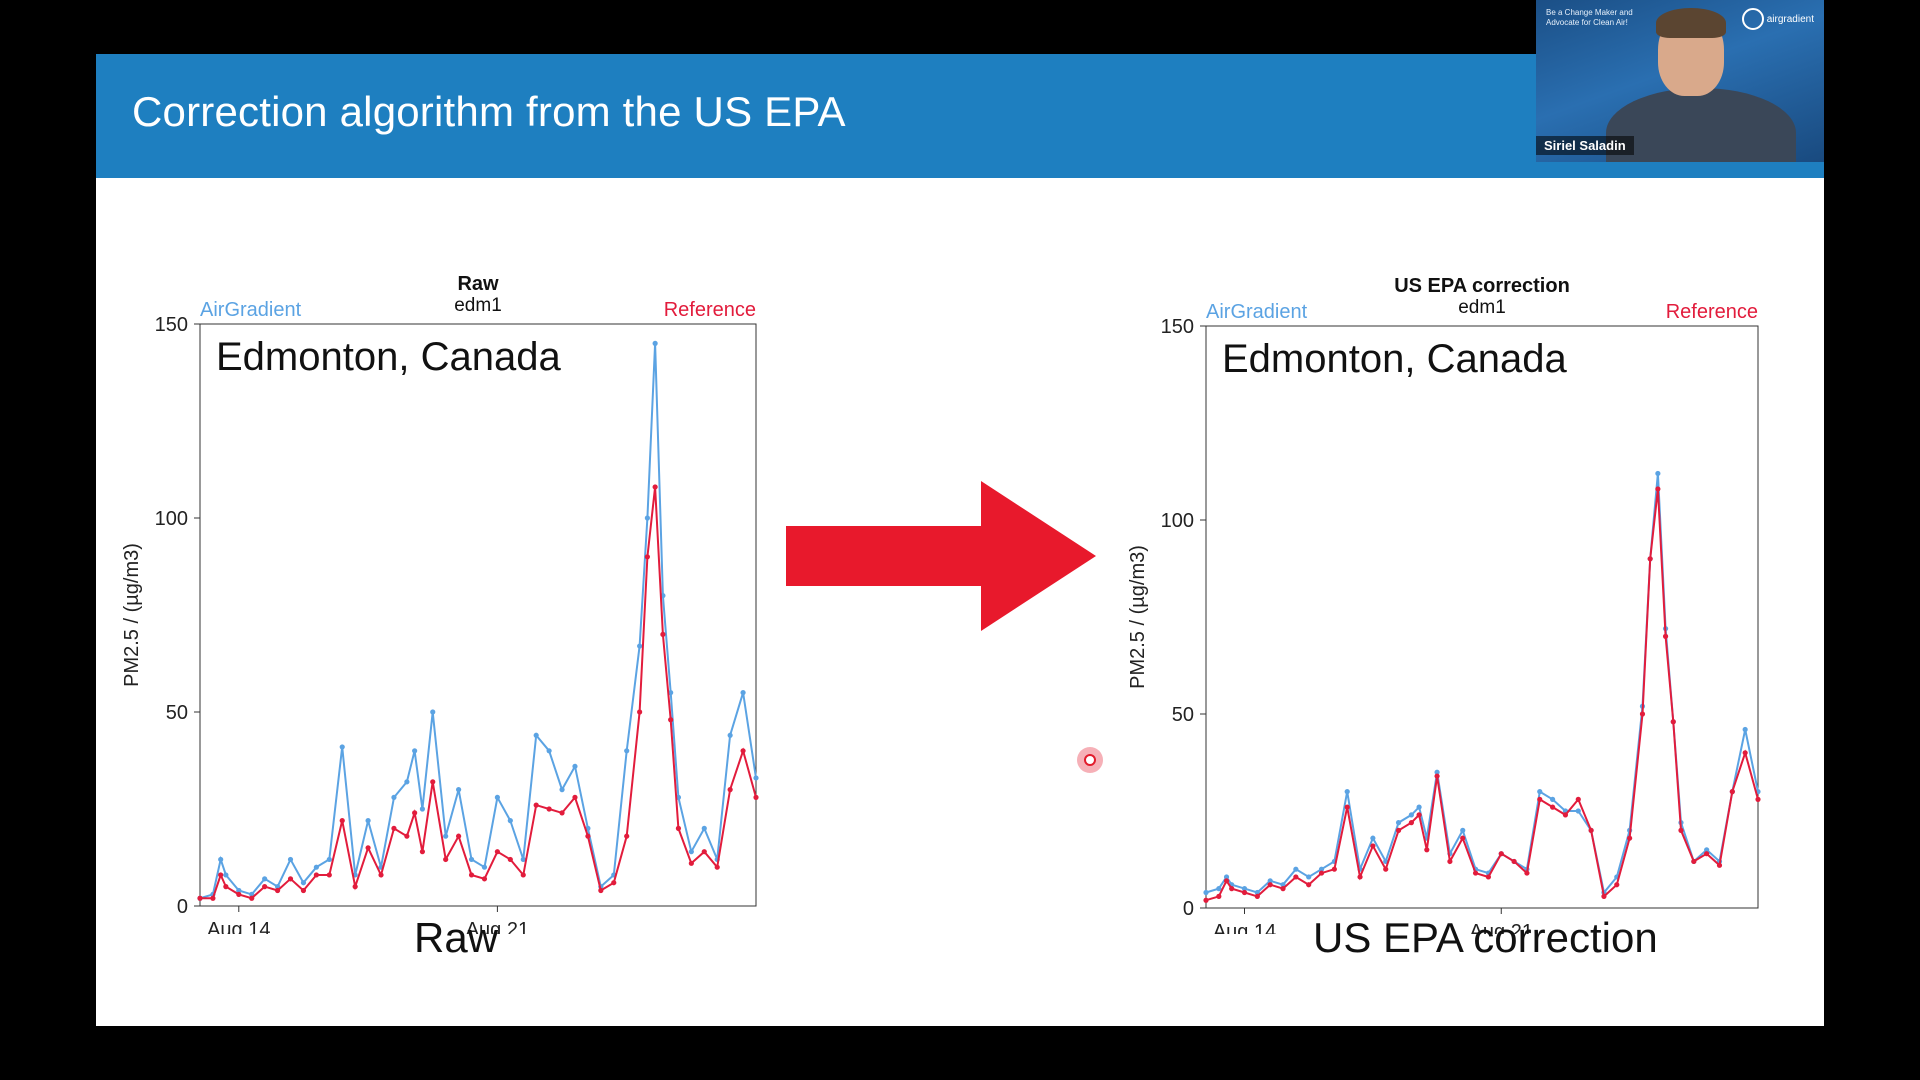 Image resolution: width=1920 pixels, height=1080 pixels. Describe the element at coordinates (1501, 927) in the screenshot. I see `x-tick-label: Aug 21` at that location.